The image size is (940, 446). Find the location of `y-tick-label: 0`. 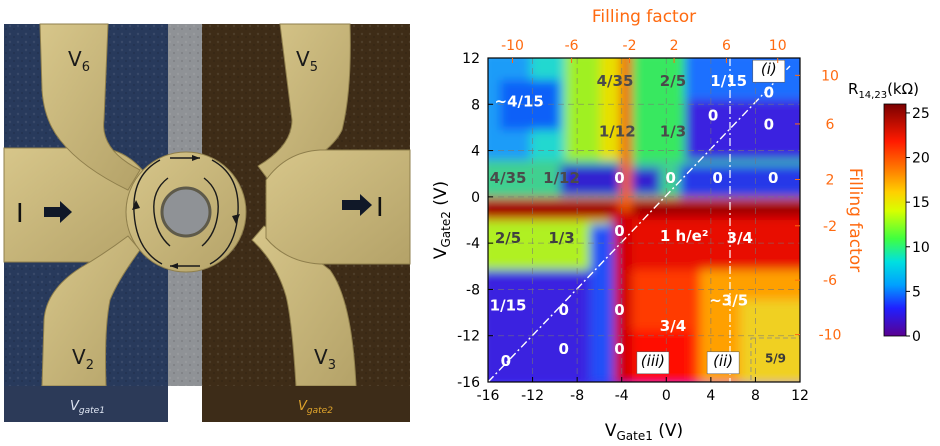

y-tick-label: 0 is located at coordinates (475, 198).